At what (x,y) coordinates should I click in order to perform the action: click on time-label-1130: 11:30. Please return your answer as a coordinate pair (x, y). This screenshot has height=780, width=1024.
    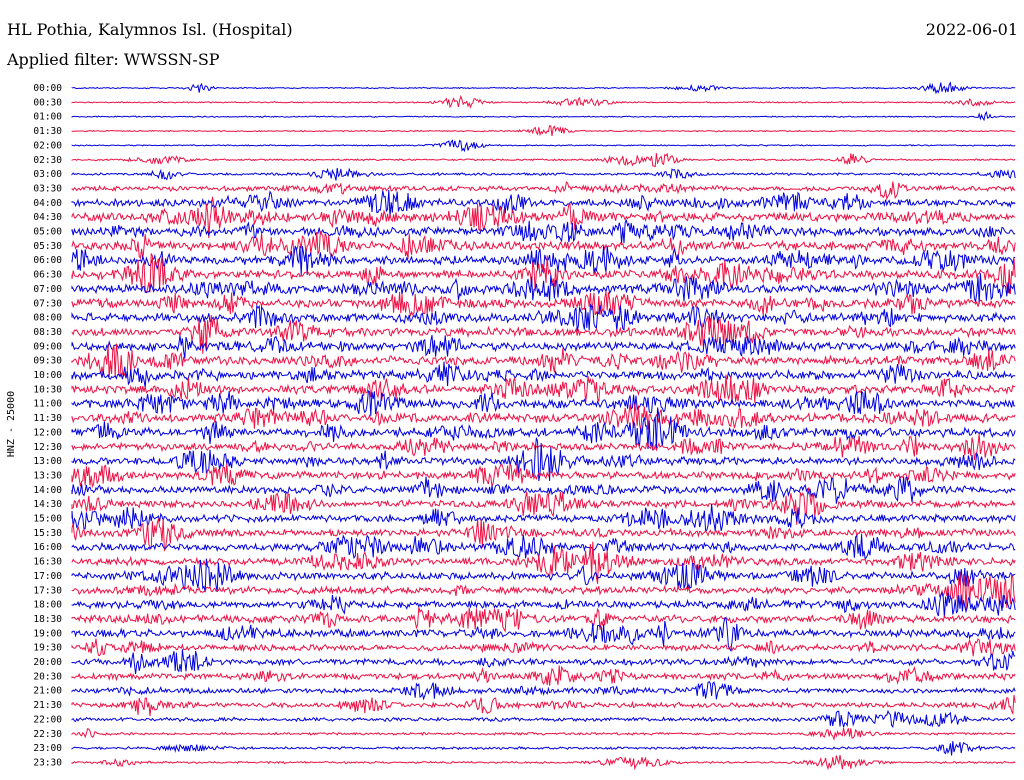
    Looking at the image, I should click on (47, 418).